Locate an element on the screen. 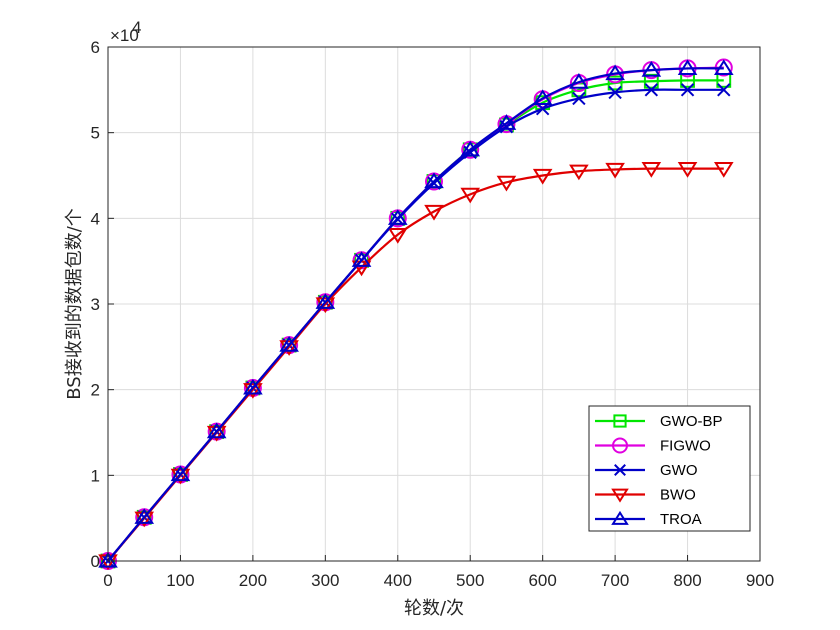 This screenshot has width=840, height=630. y-tick-label: 1 is located at coordinates (95, 475).